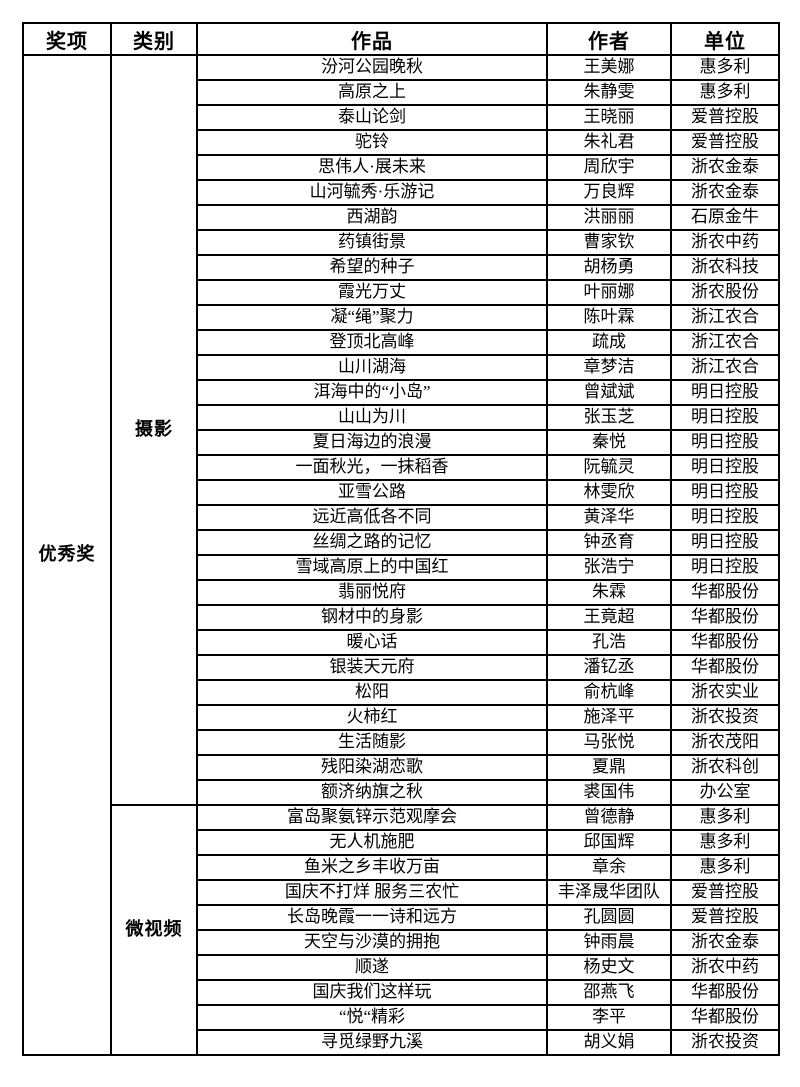  What do you see at coordinates (401, 917) in the screenshot?
I see `table-row: 长岛晚霞一一诗和远方 孔圆圆 爱普控股` at bounding box center [401, 917].